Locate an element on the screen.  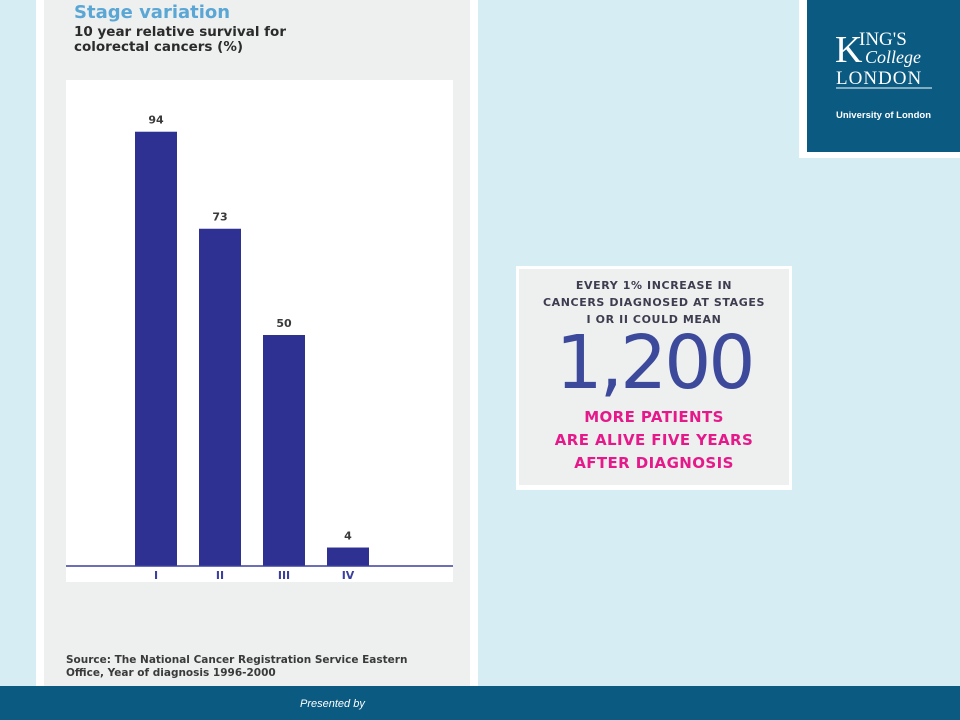
logo-tagline: University of London is located at coordinates (883, 115).